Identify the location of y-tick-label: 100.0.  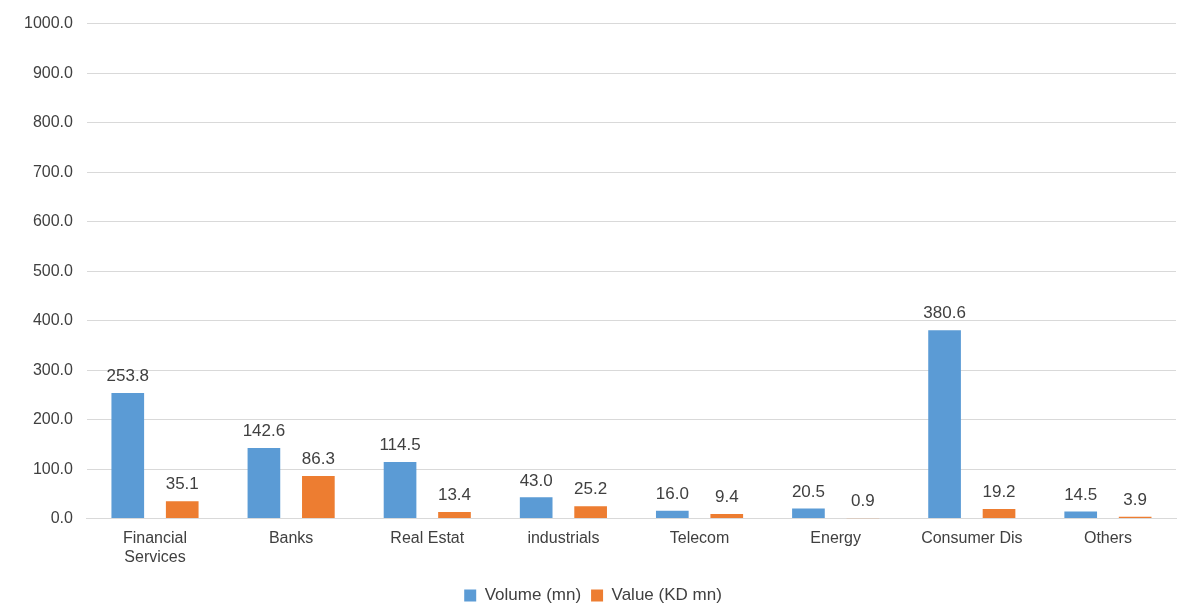
(53, 468).